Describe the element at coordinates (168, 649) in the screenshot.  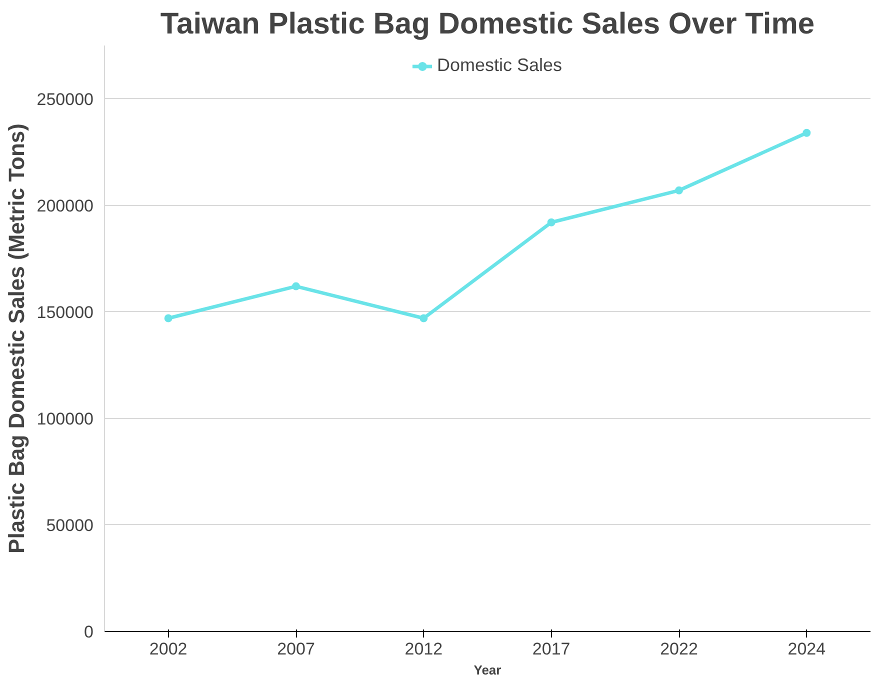
I see `x-tick-label: 2002` at that location.